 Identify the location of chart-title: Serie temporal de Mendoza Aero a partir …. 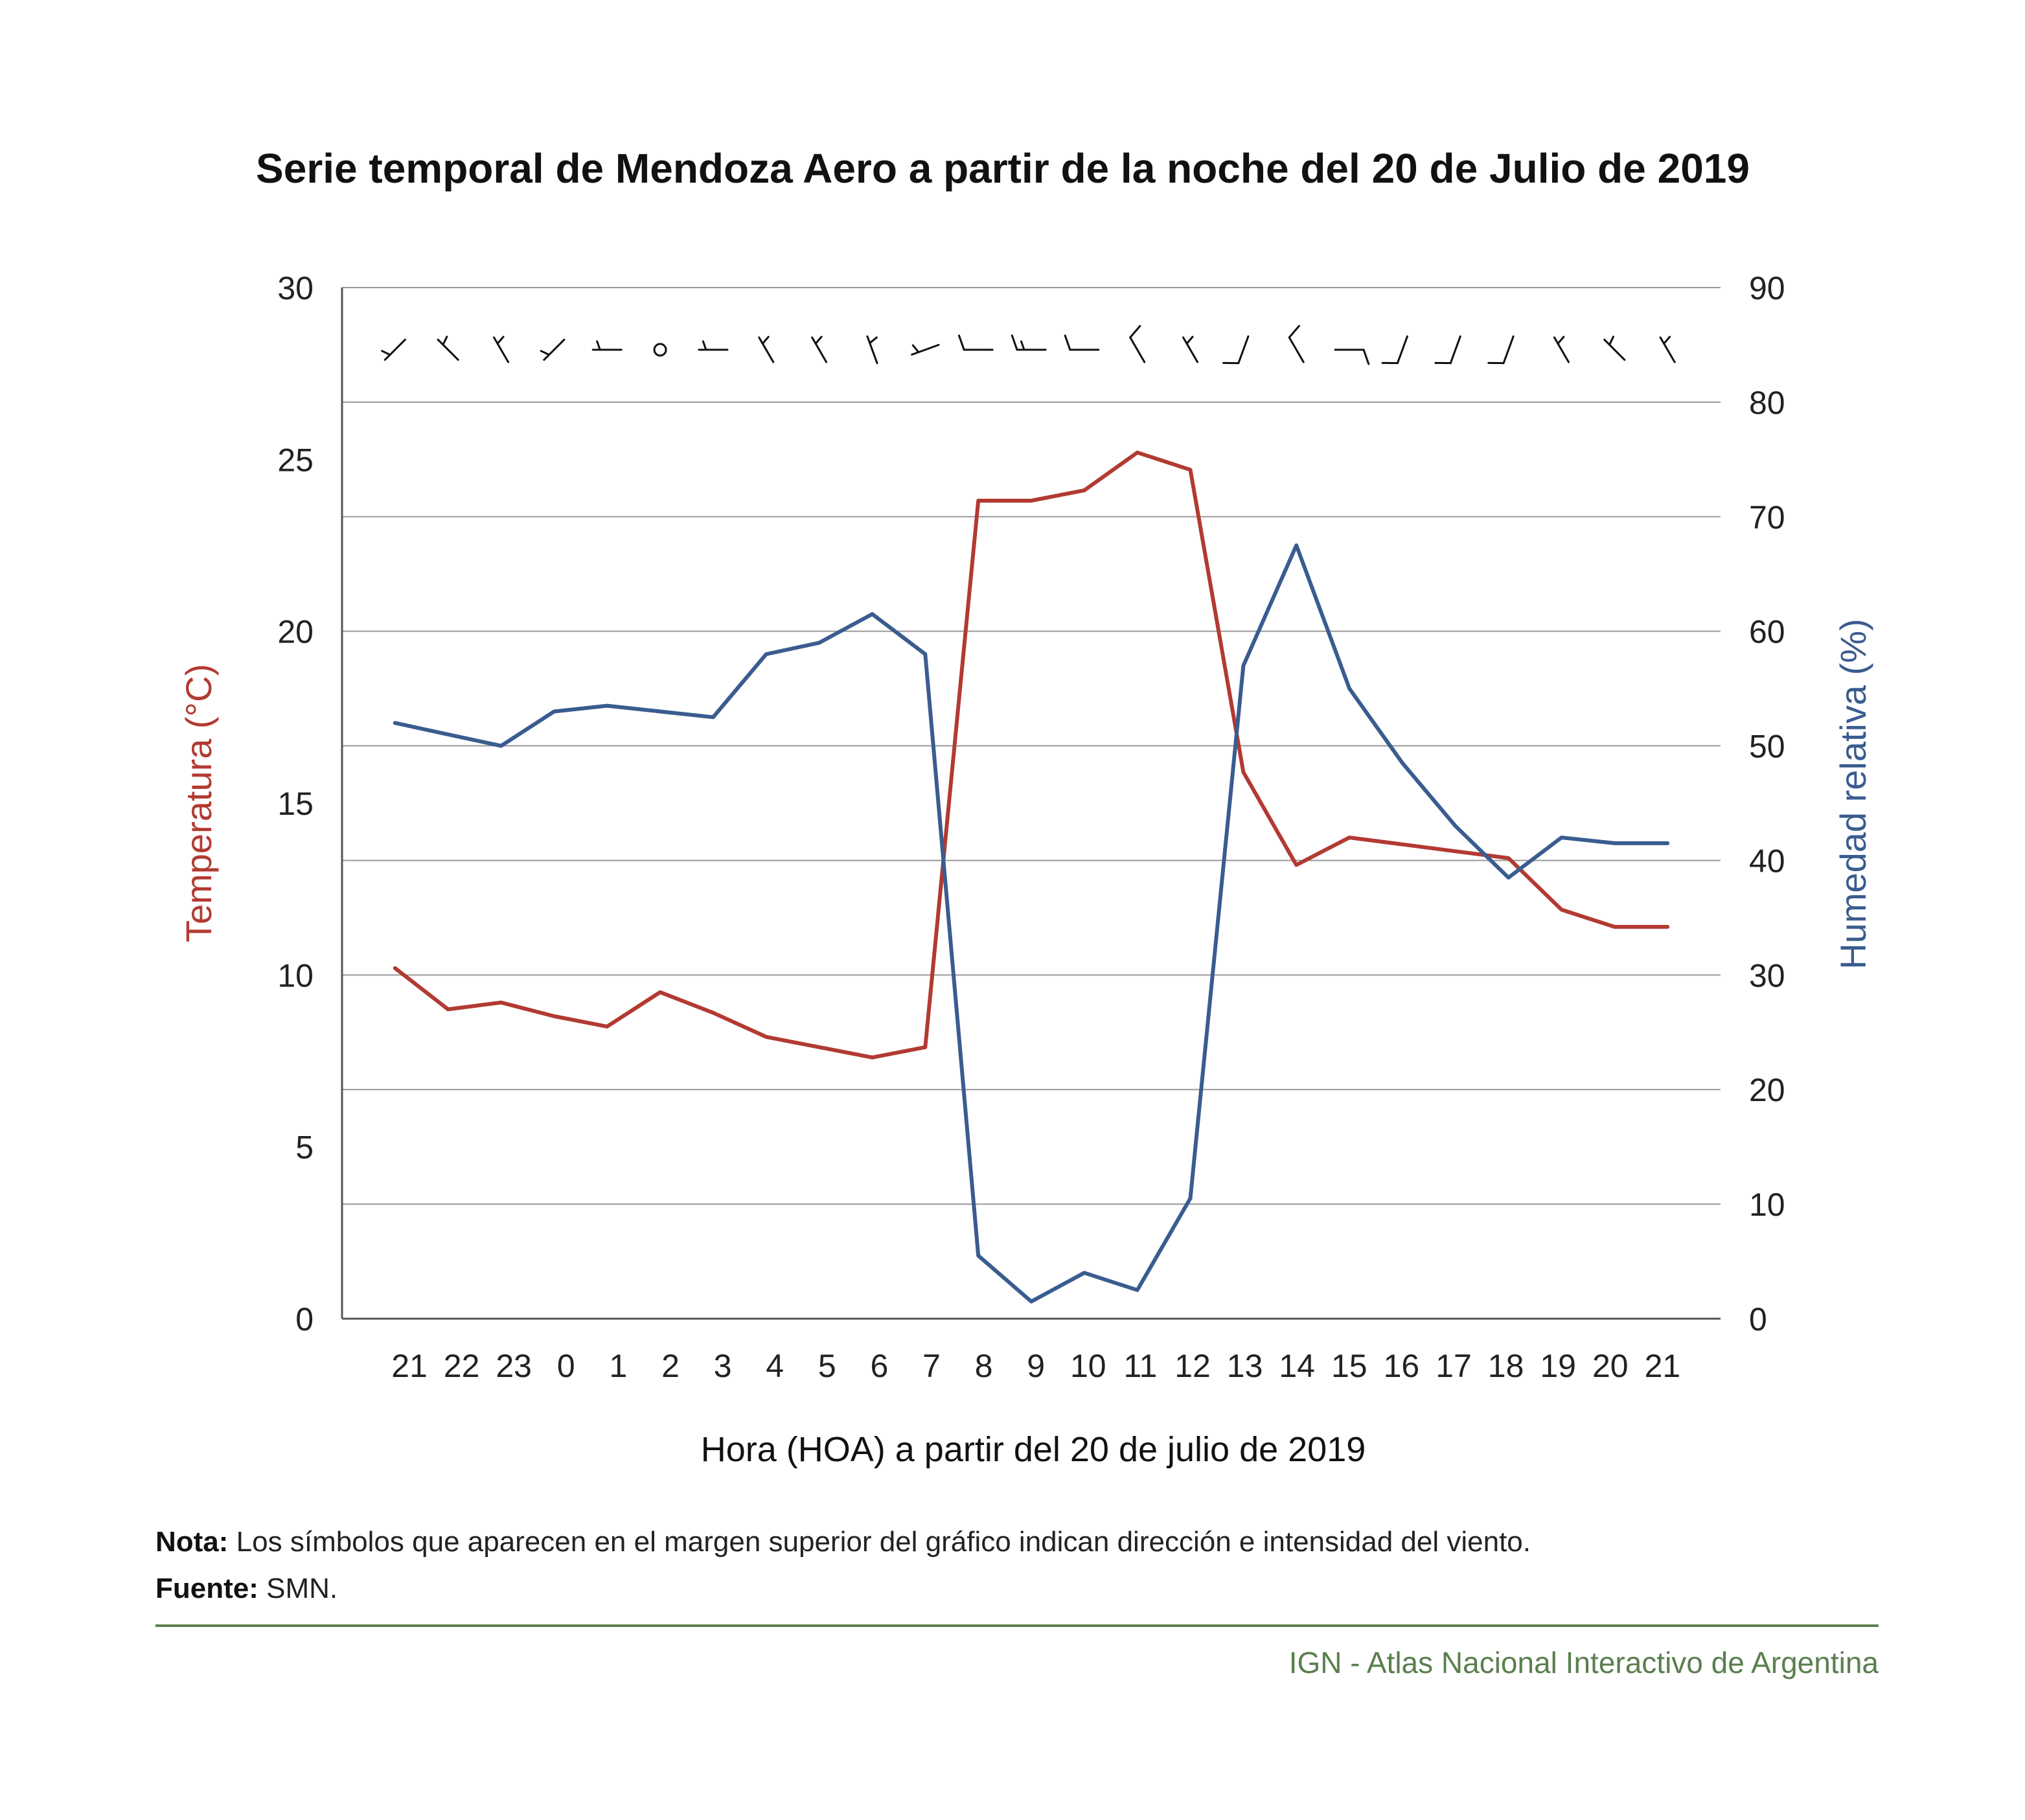
(1003, 168).